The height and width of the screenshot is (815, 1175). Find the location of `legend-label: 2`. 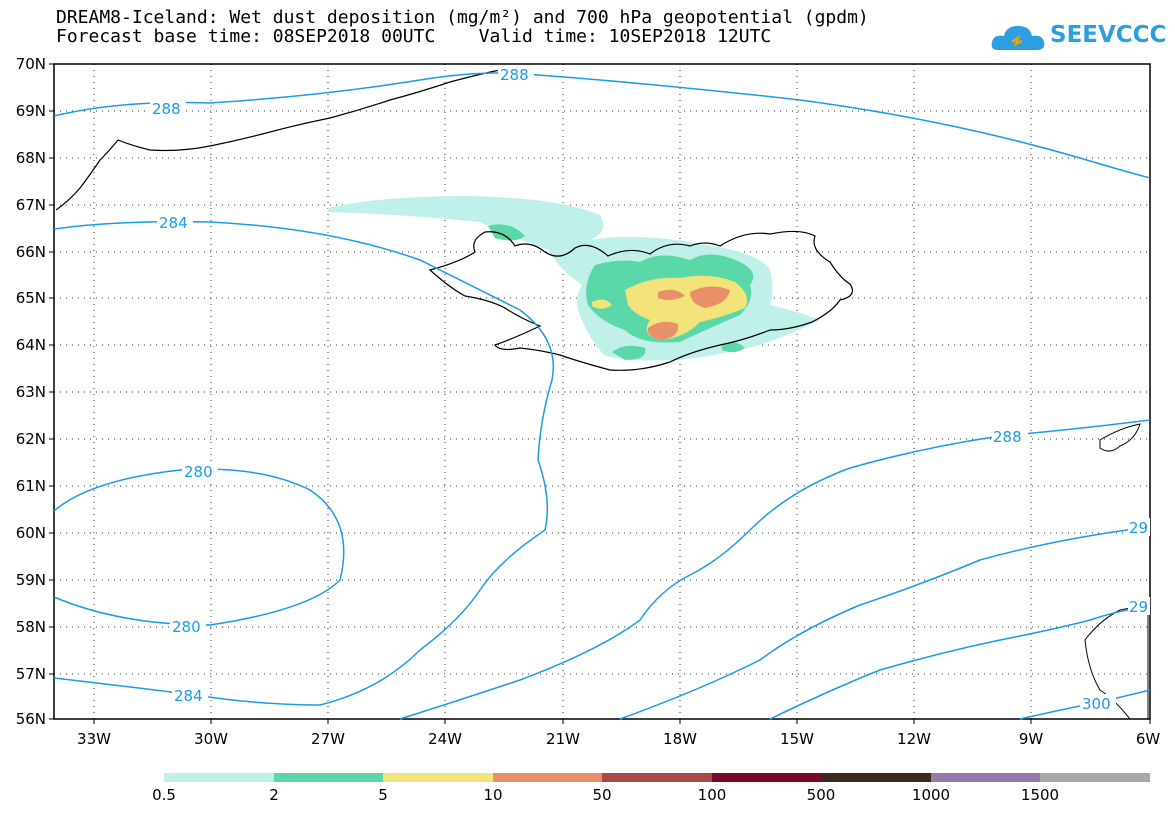

legend-label: 2 is located at coordinates (274, 795).